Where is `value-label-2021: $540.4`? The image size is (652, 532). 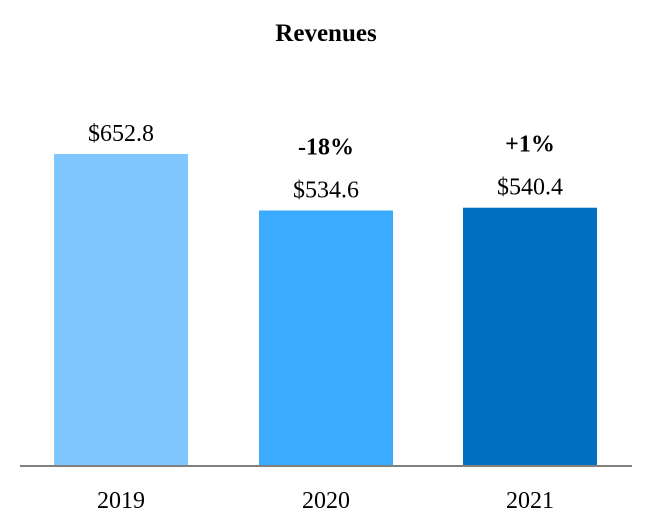 value-label-2021: $540.4 is located at coordinates (530, 188).